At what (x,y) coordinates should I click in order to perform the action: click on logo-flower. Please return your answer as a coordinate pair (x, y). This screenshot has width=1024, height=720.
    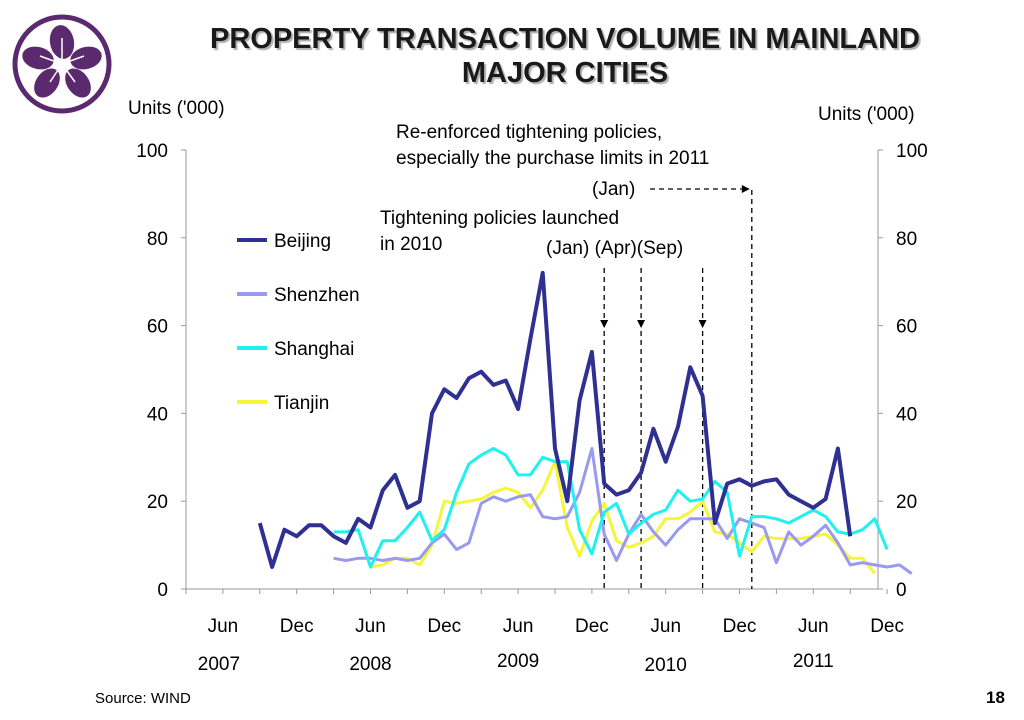
    Looking at the image, I should click on (62, 61).